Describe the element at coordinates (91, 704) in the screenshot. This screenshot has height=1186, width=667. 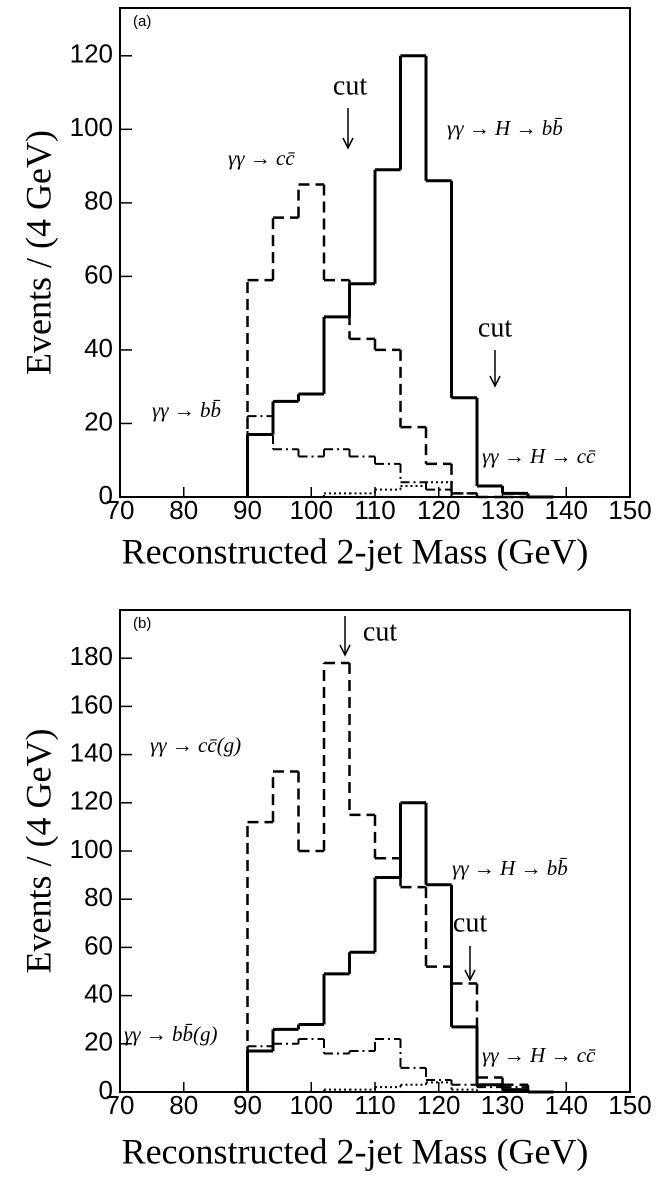
I see `y-tick-label: 160` at that location.